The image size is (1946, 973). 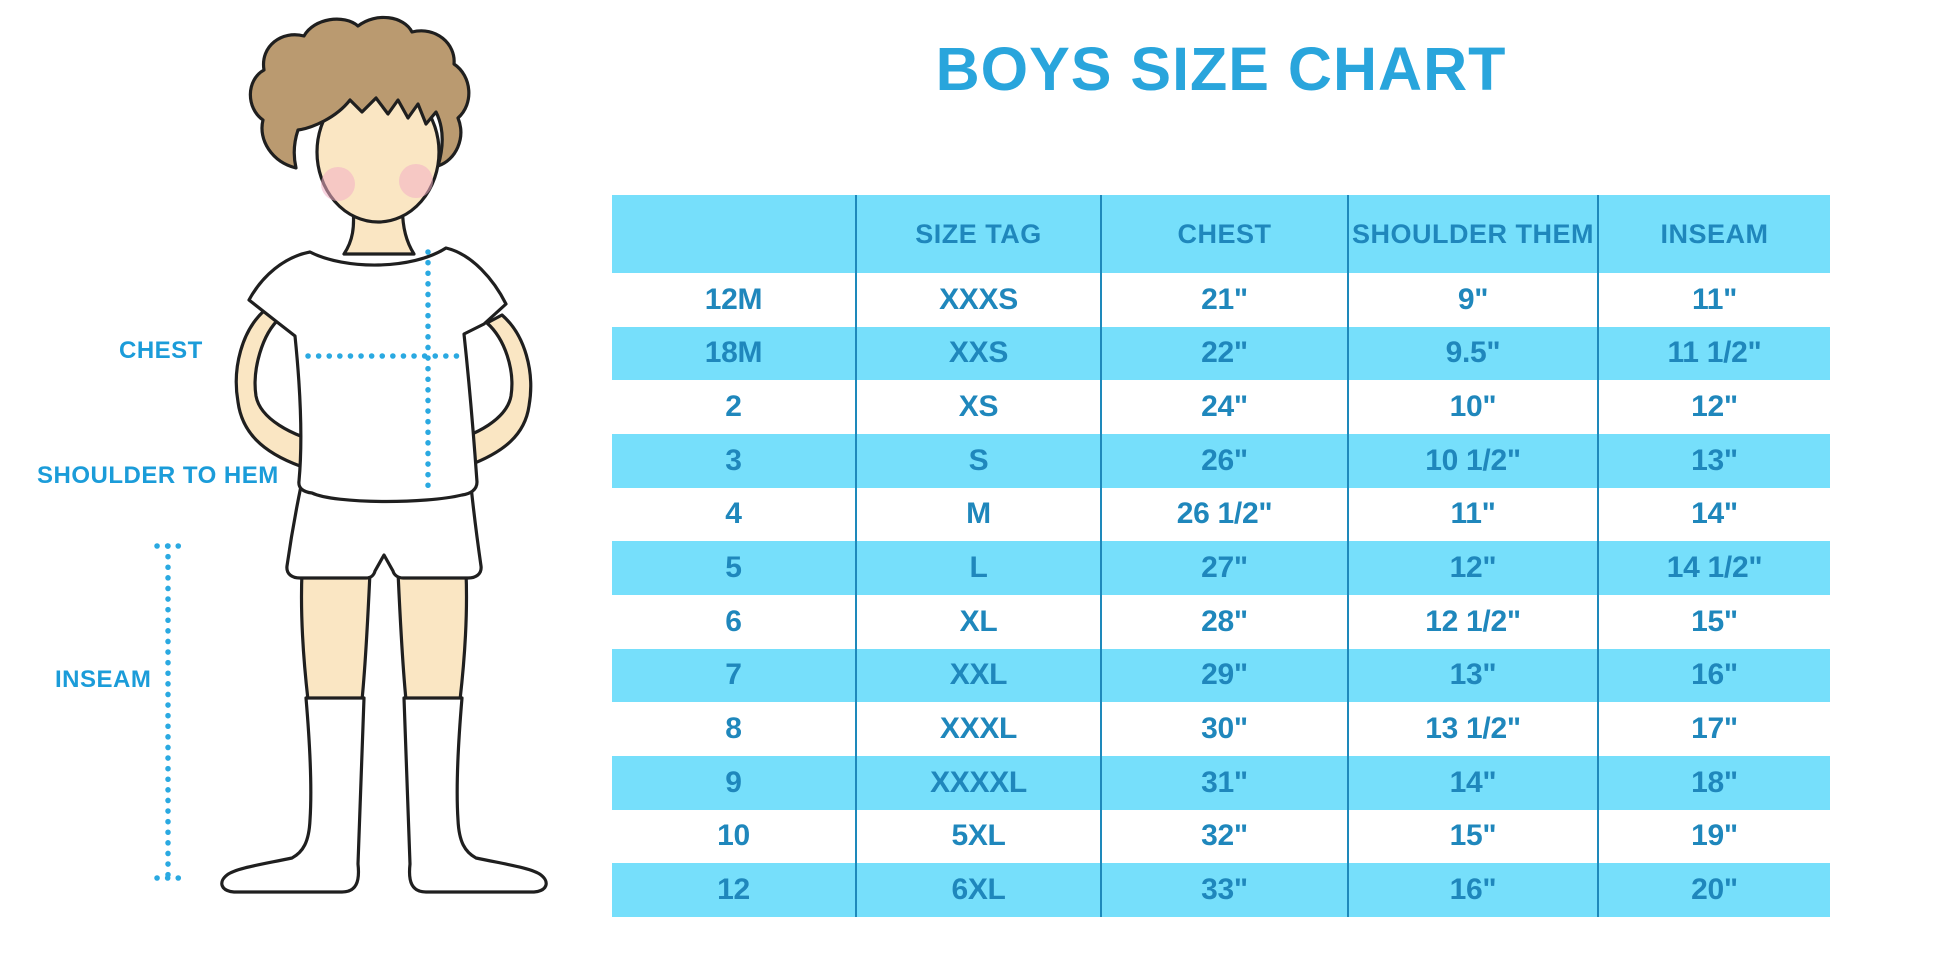 I want to click on table-row: 10 5XL 32" 15" 19", so click(x=1221, y=836).